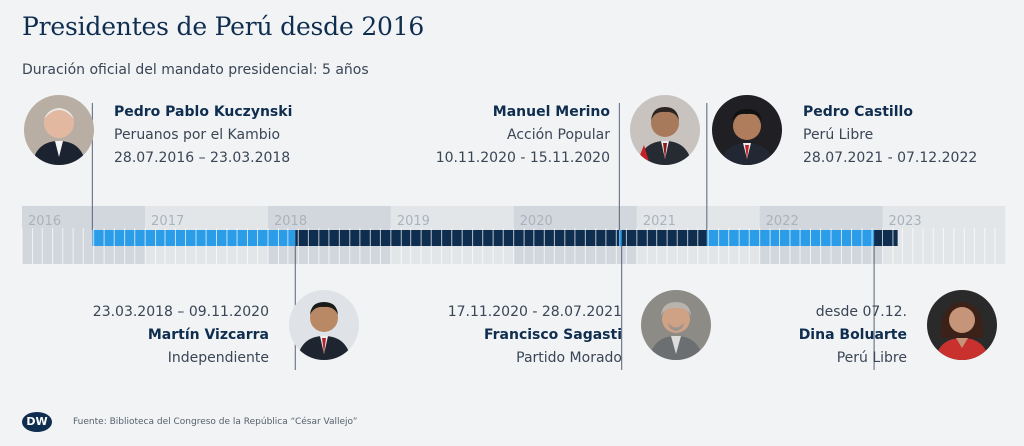  Describe the element at coordinates (551, 112) in the screenshot. I see `president-name: Manuel Merino` at that location.